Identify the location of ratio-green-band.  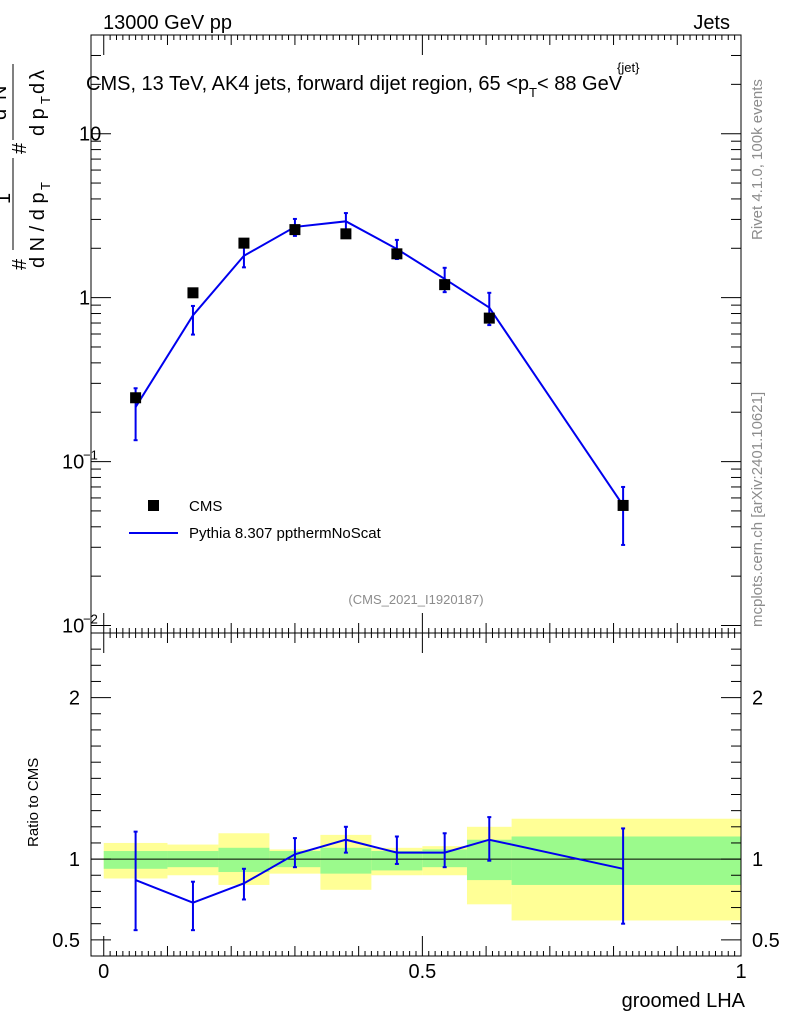
(626, 860).